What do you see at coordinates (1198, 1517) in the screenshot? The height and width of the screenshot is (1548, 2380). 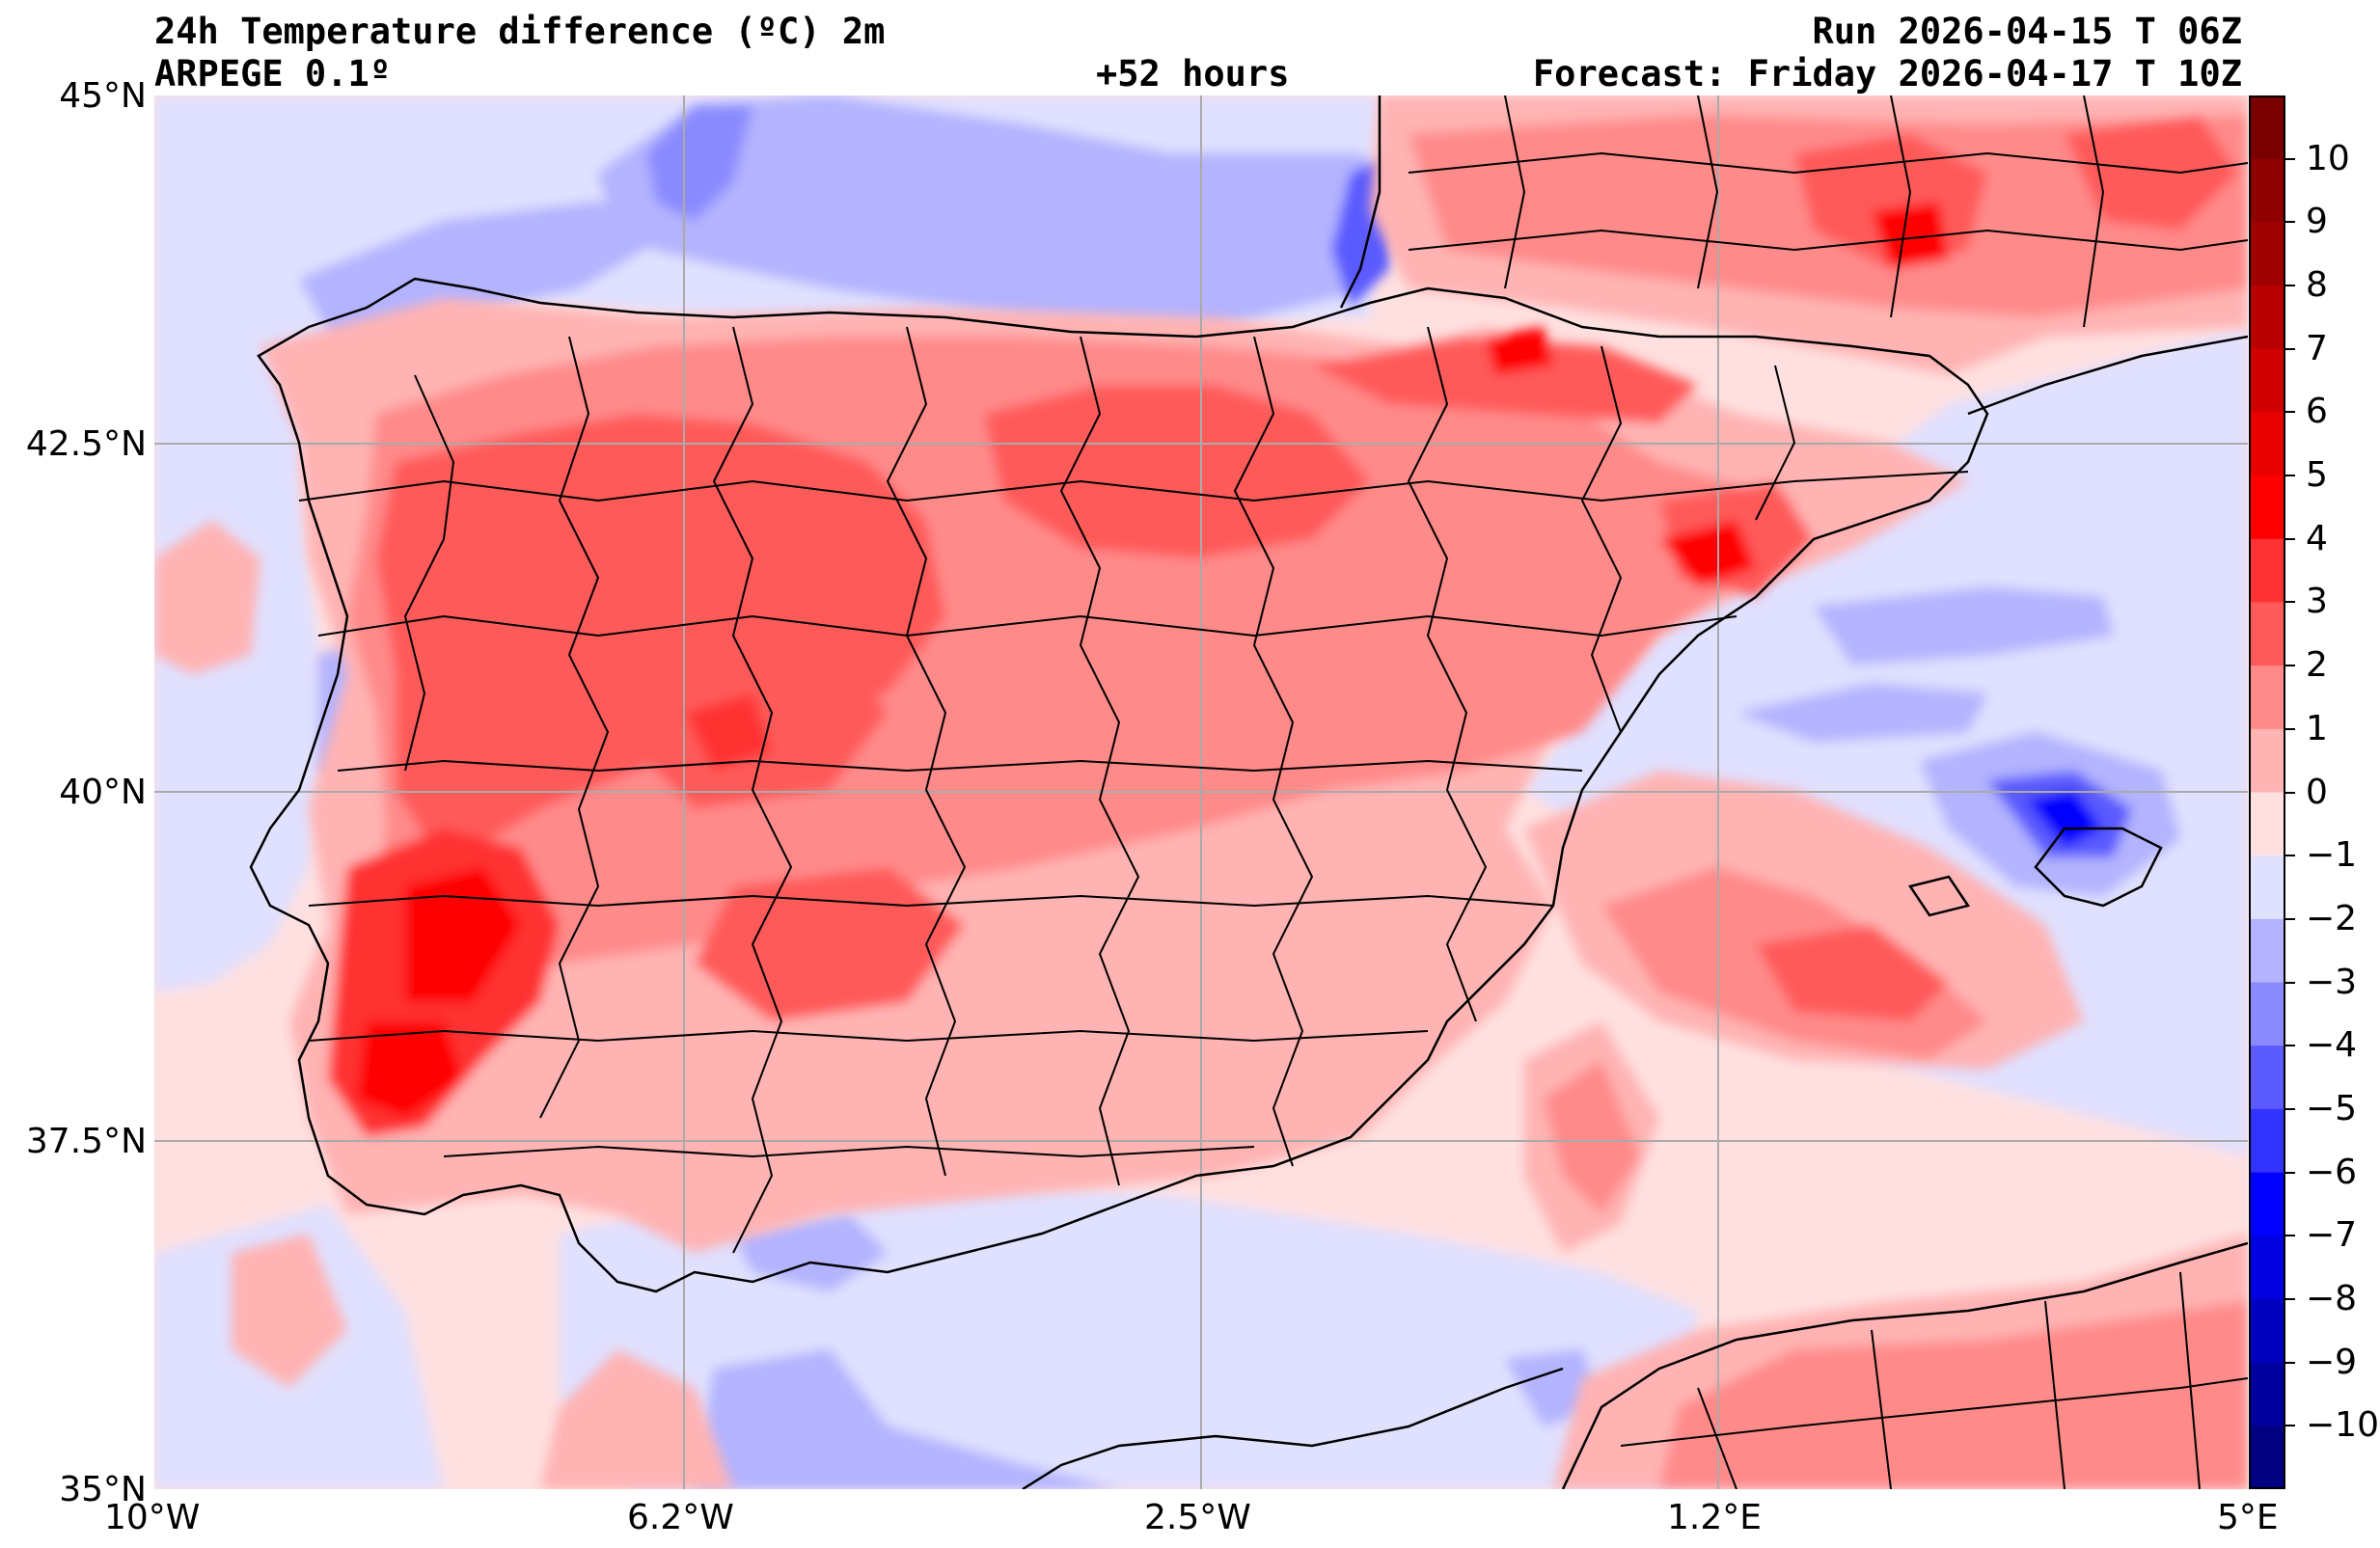 I see `lon-label-2-5w: 2.5°W` at bounding box center [1198, 1517].